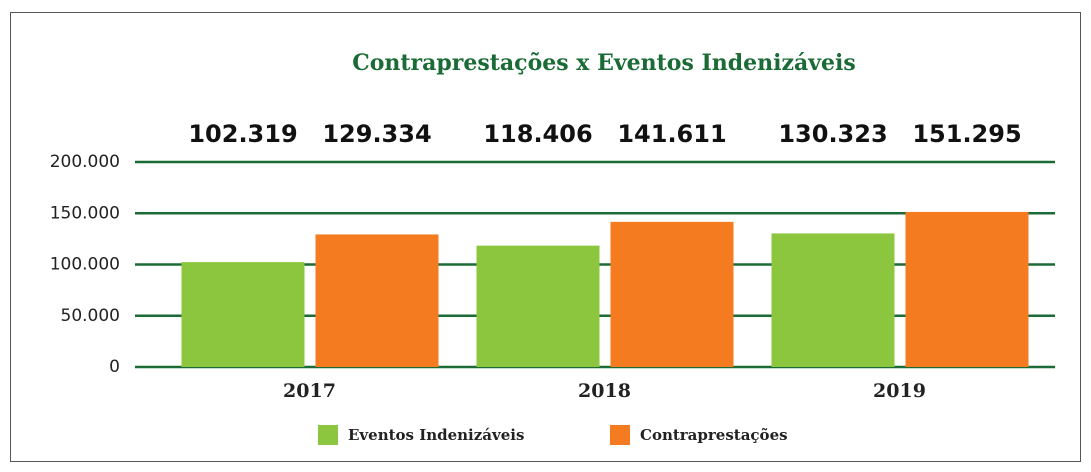  What do you see at coordinates (85, 213) in the screenshot?
I see `y-tick-label: 150.000` at bounding box center [85, 213].